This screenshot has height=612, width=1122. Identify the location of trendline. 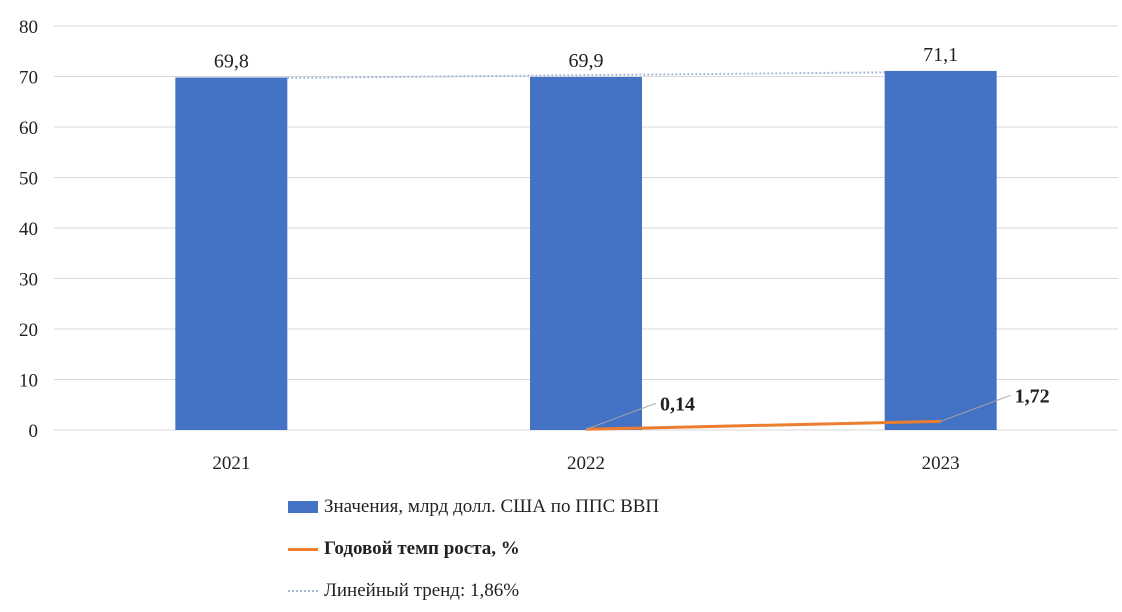
(614, 74).